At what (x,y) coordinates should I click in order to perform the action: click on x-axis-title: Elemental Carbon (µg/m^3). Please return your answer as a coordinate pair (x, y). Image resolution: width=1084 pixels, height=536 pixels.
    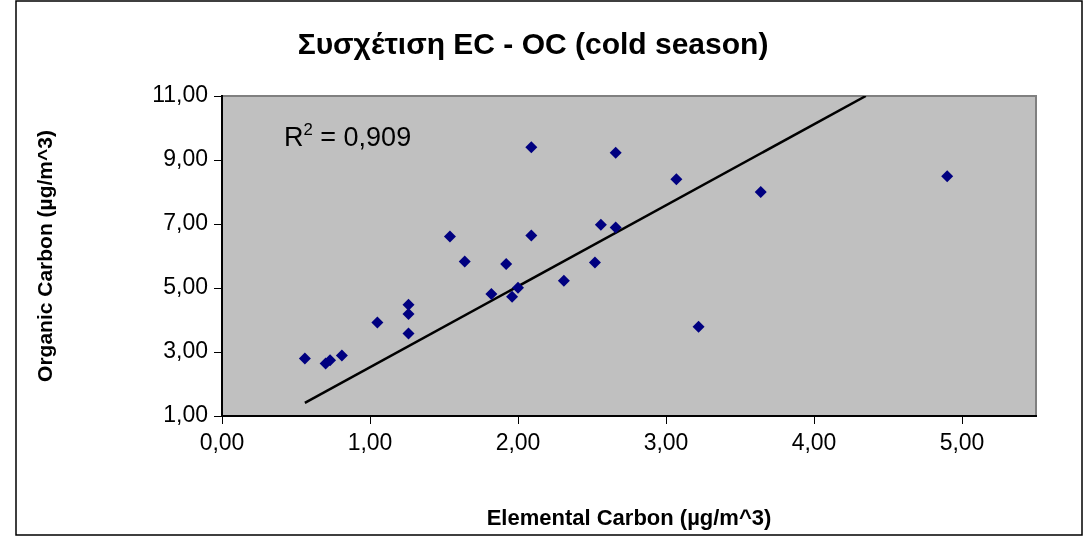
    Looking at the image, I should click on (629, 517).